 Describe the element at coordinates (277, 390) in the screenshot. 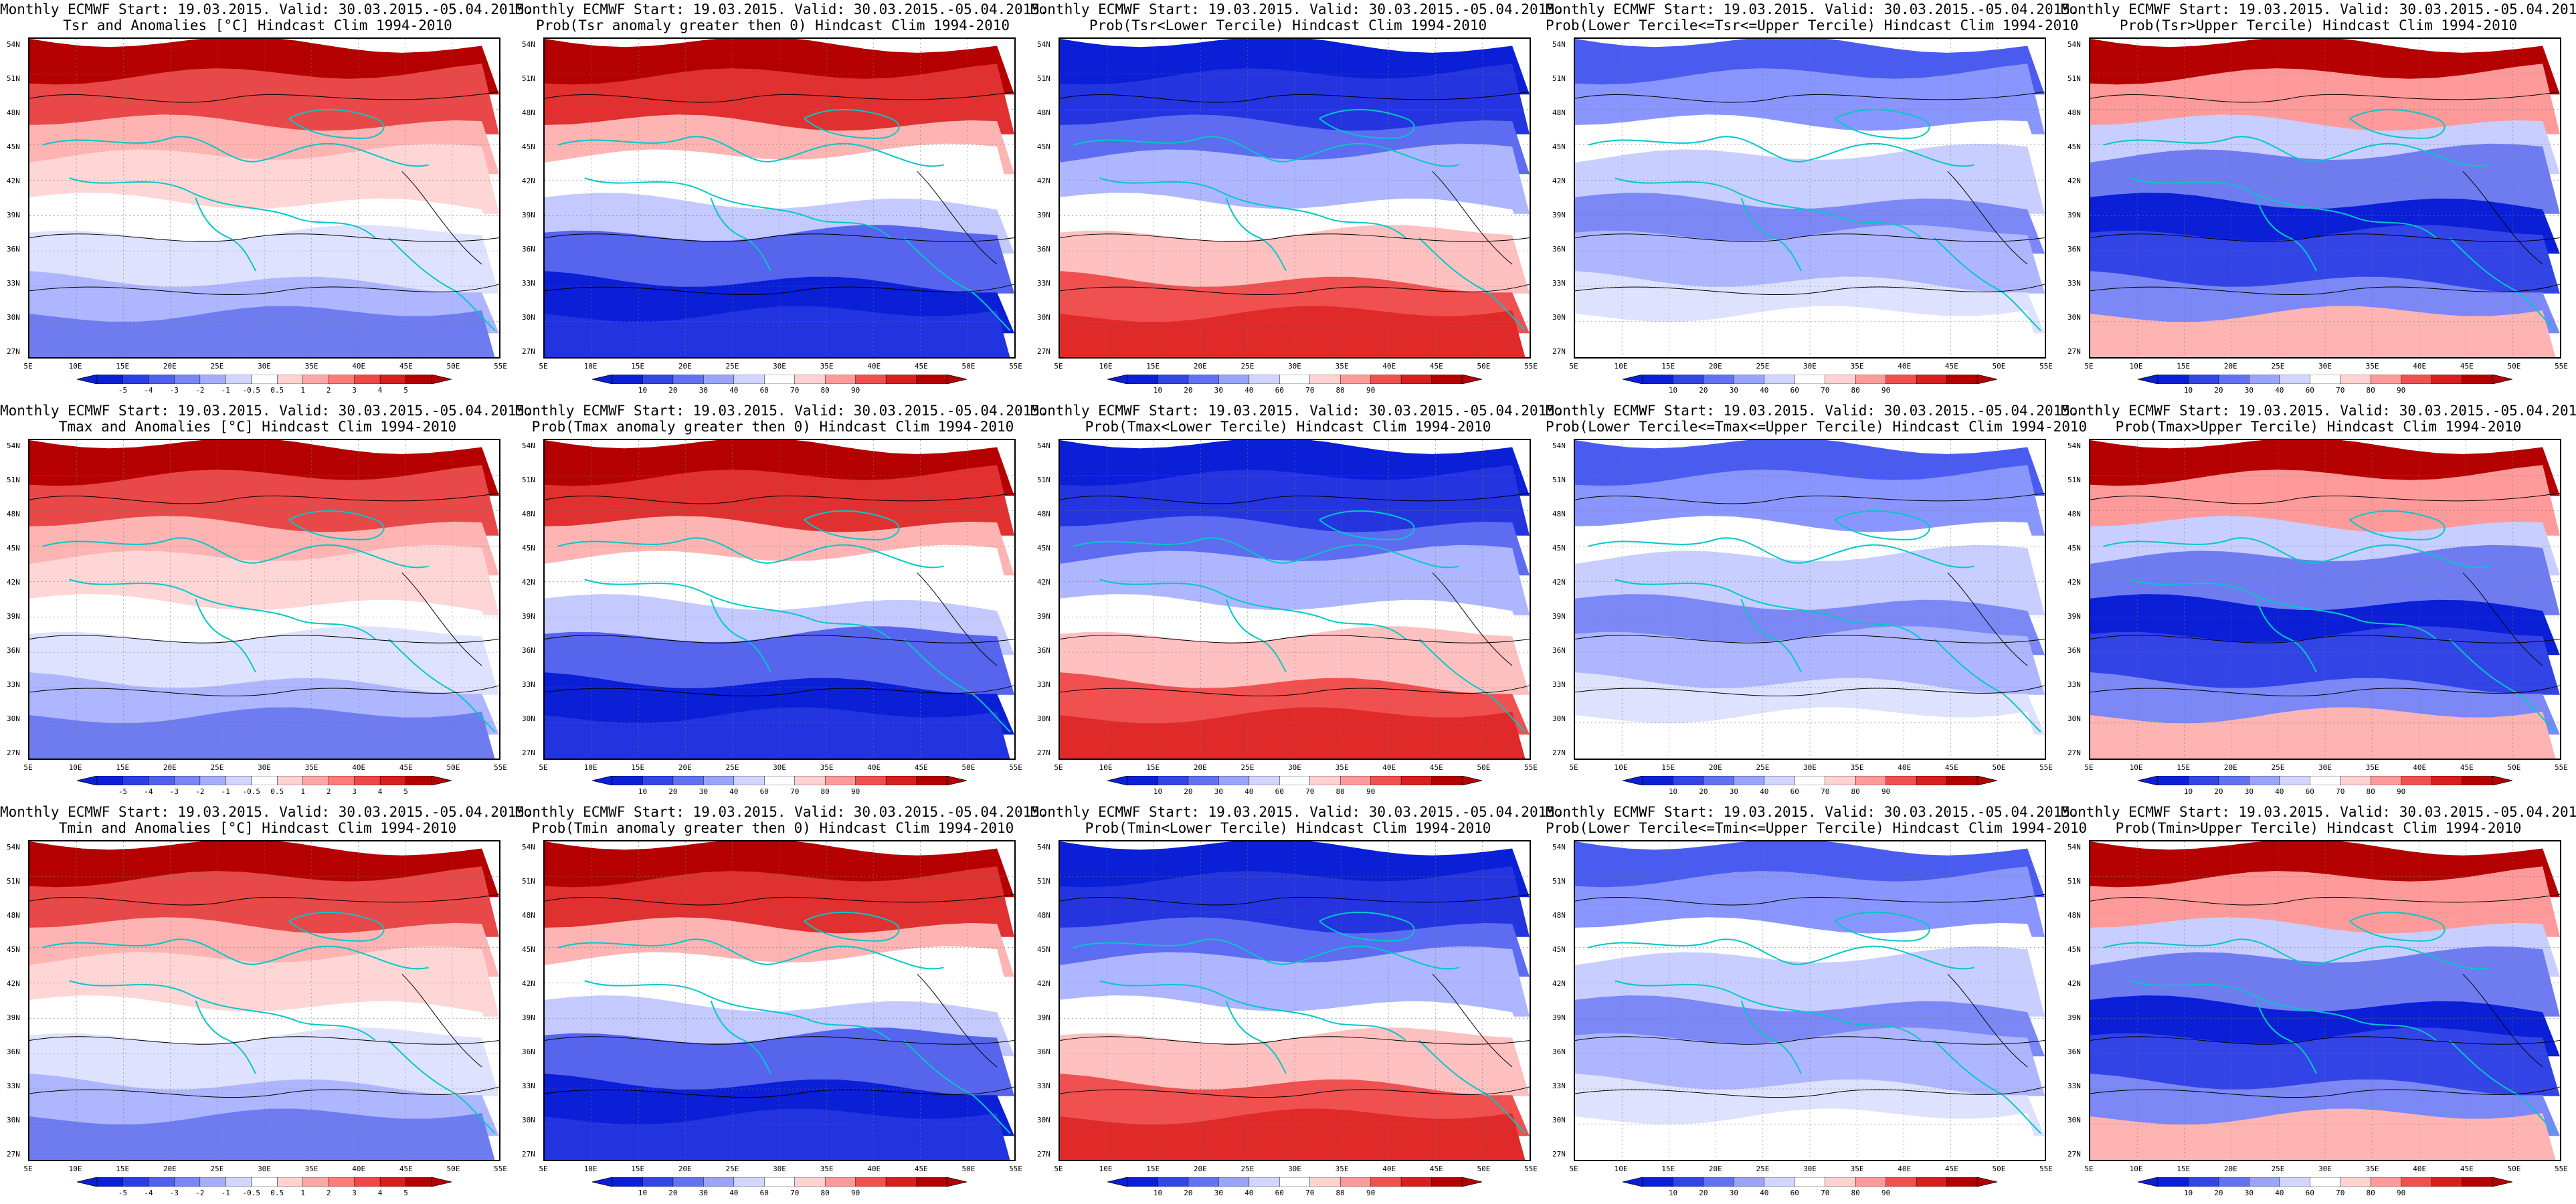

I see `colorbar-tick-label: 0.5` at that location.